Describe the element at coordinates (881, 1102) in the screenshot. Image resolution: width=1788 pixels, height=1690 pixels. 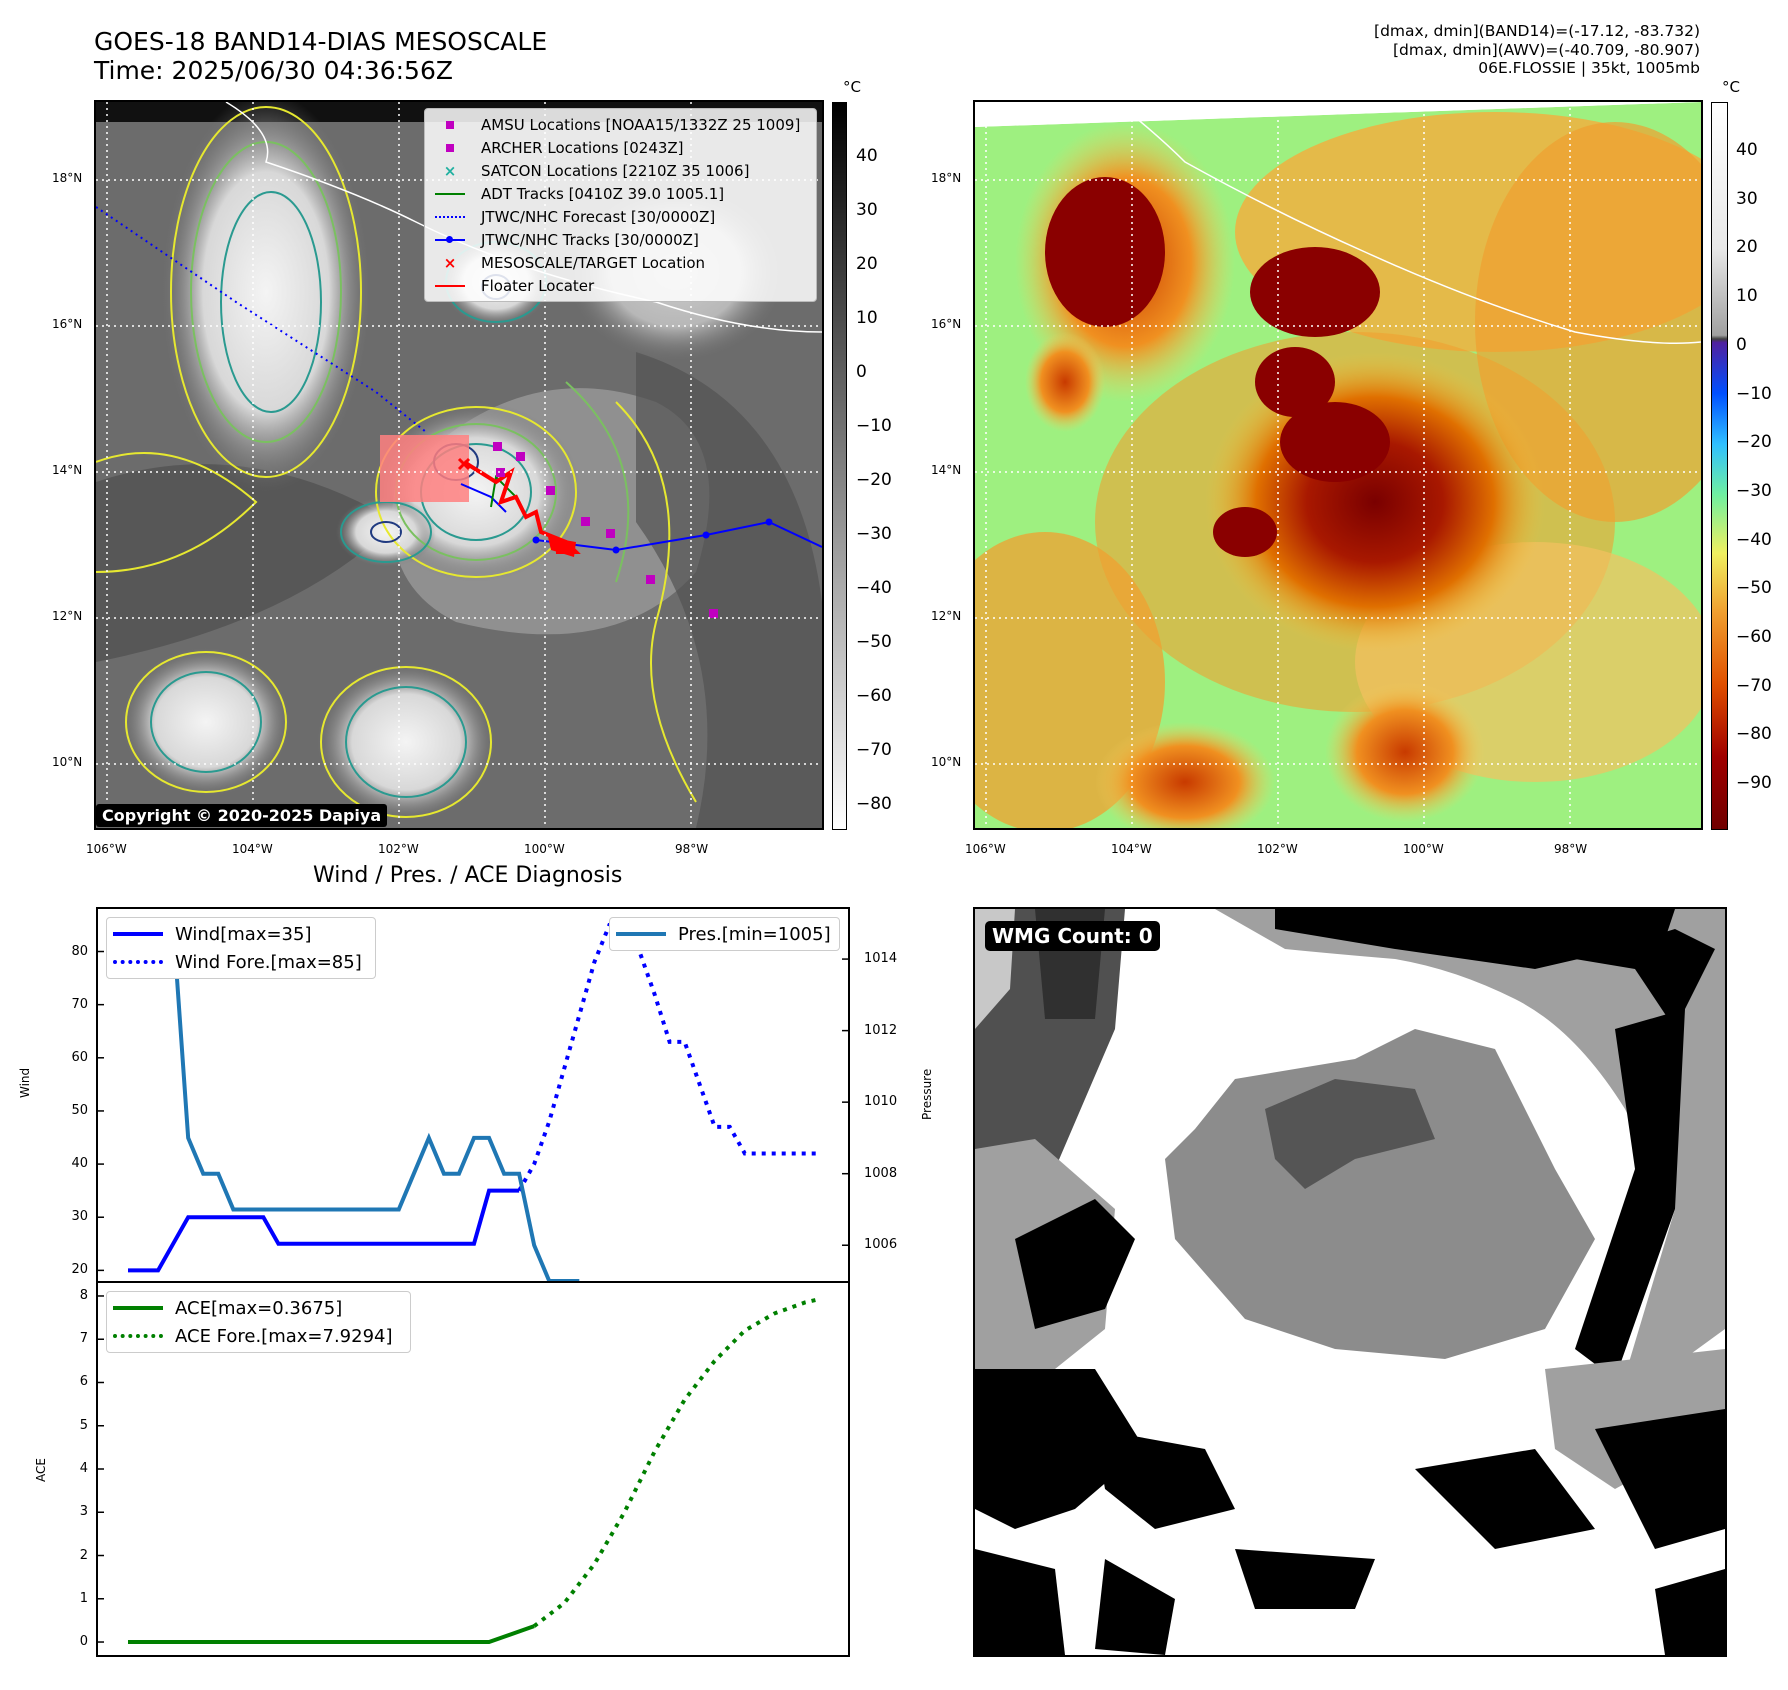
I see `axis-tick-label: 1010` at that location.